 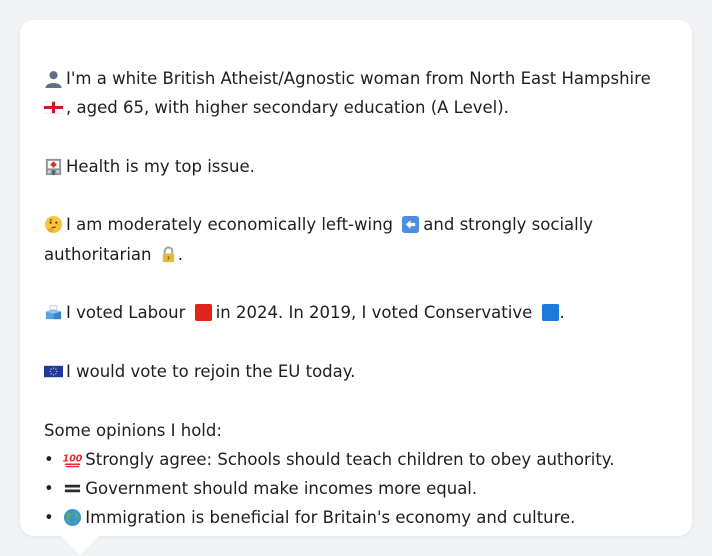 What do you see at coordinates (550, 312) in the screenshot?
I see `conservative-blue-square-icon` at bounding box center [550, 312].